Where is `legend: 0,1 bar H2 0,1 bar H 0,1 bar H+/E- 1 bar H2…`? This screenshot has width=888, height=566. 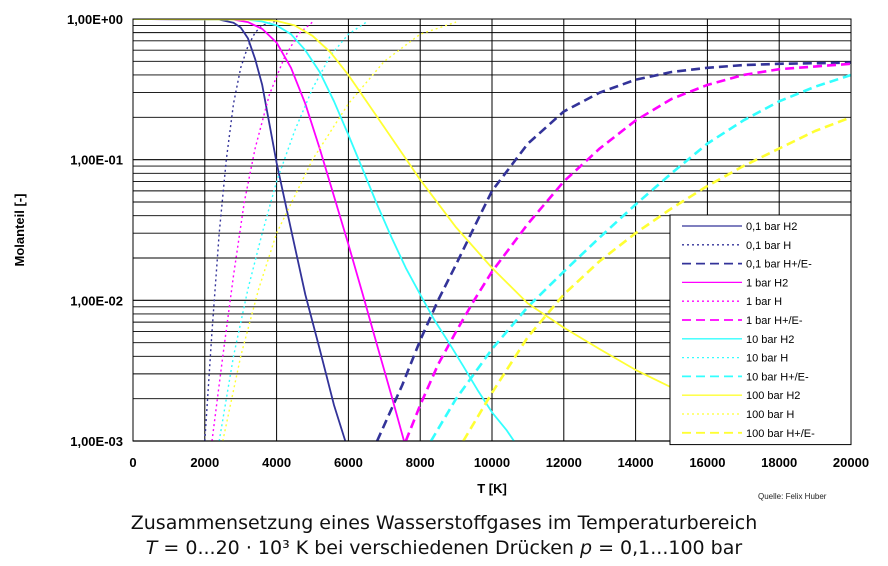 legend: 0,1 bar H2 0,1 bar H 0,1 bar H+/E- 1 bar H2… is located at coordinates (760, 330).